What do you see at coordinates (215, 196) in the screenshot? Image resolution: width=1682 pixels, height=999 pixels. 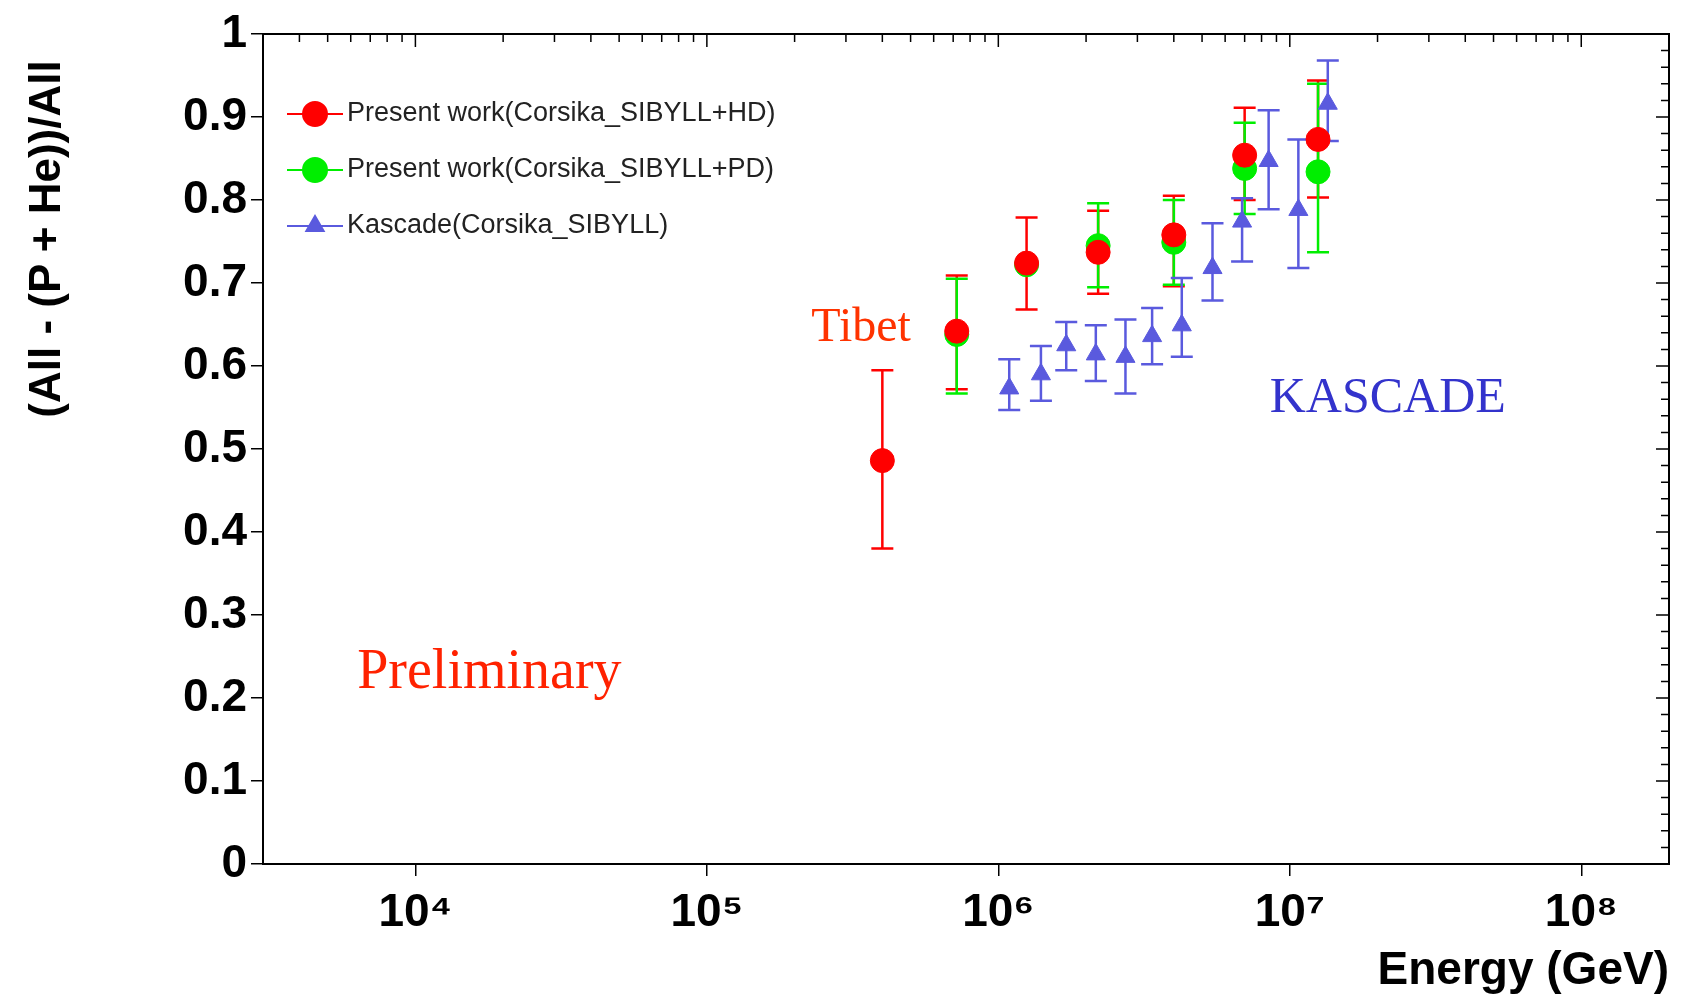 I see `y-tick-label: 0.8` at bounding box center [215, 196].